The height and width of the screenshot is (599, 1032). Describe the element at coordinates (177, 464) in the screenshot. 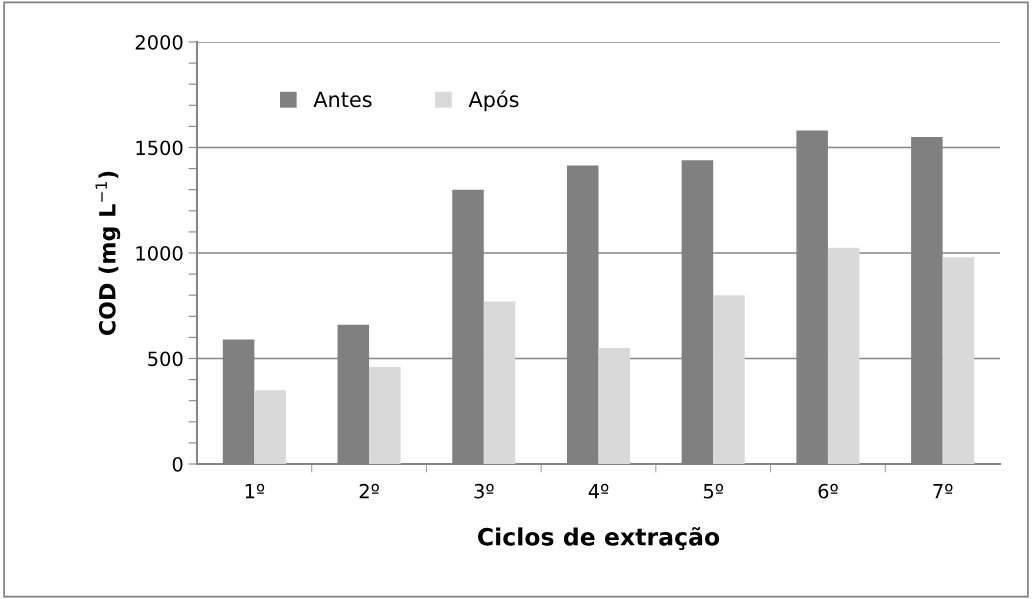

I see `y-tick-label: 0` at that location.